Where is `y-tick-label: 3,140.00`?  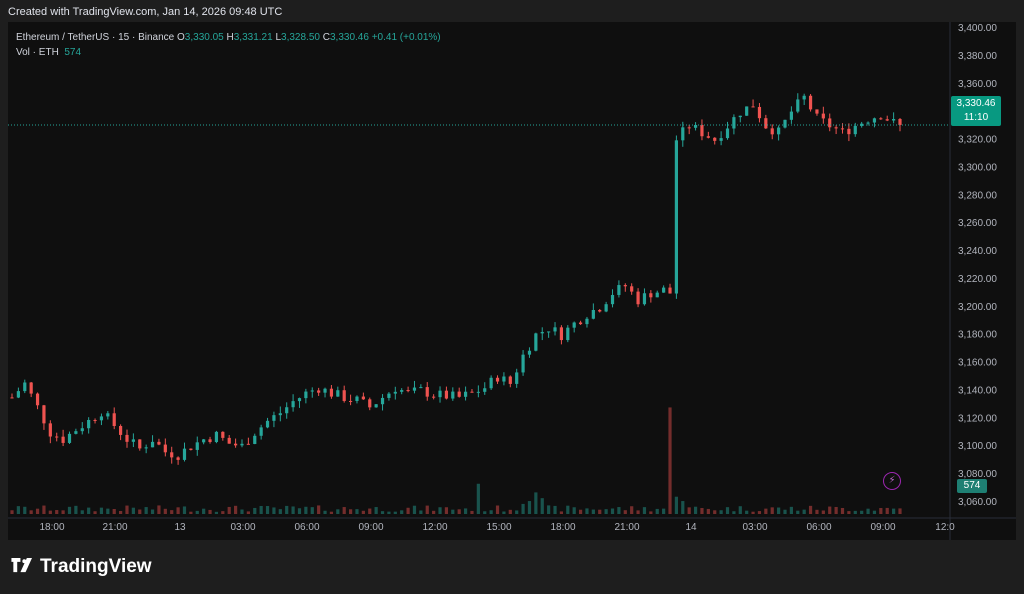
y-tick-label: 3,140.00 is located at coordinates (977, 390).